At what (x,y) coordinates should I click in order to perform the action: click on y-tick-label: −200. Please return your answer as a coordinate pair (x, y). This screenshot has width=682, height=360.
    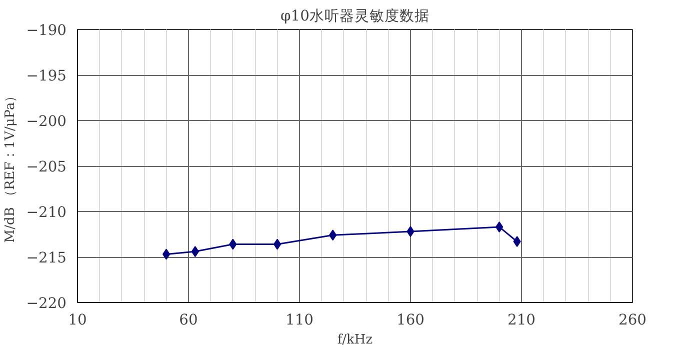
    Looking at the image, I should click on (46, 121).